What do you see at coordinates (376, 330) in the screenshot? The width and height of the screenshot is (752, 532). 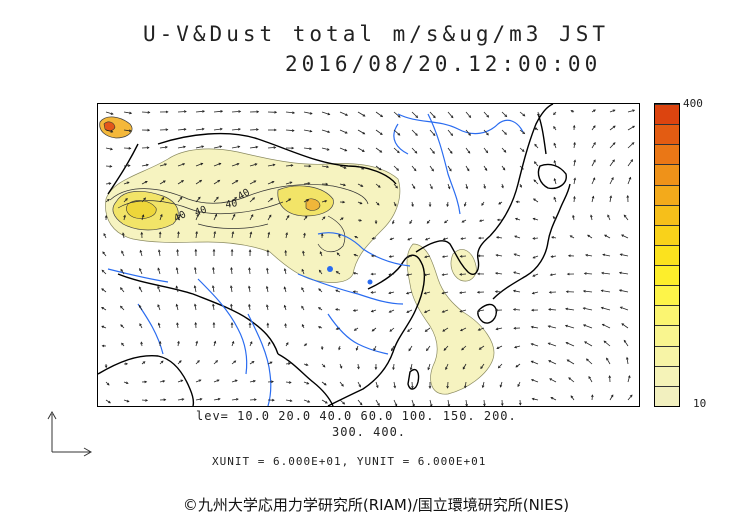 I see `china-coast` at bounding box center [376, 330].